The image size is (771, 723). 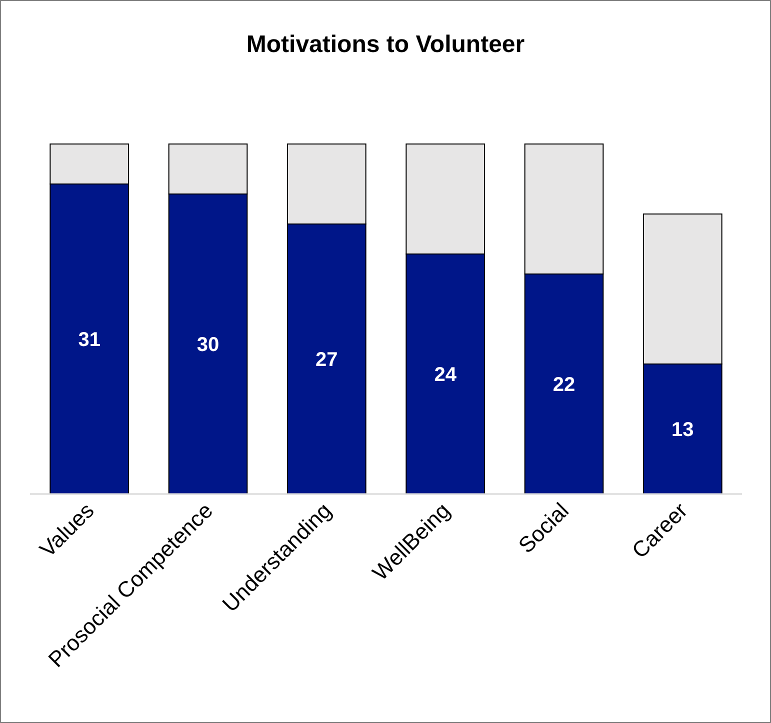 I want to click on data-label: 13, so click(x=683, y=430).